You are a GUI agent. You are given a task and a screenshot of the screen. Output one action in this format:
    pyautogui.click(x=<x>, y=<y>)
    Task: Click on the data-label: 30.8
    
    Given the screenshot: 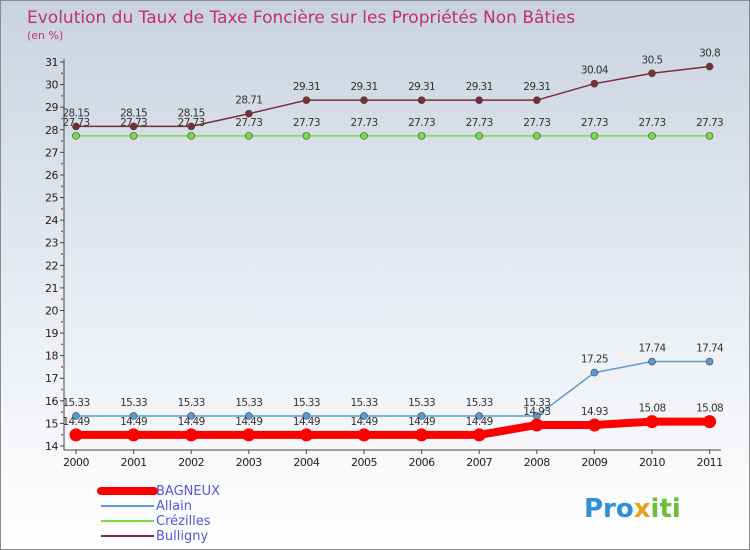 What is the action you would take?
    pyautogui.click(x=709, y=54)
    